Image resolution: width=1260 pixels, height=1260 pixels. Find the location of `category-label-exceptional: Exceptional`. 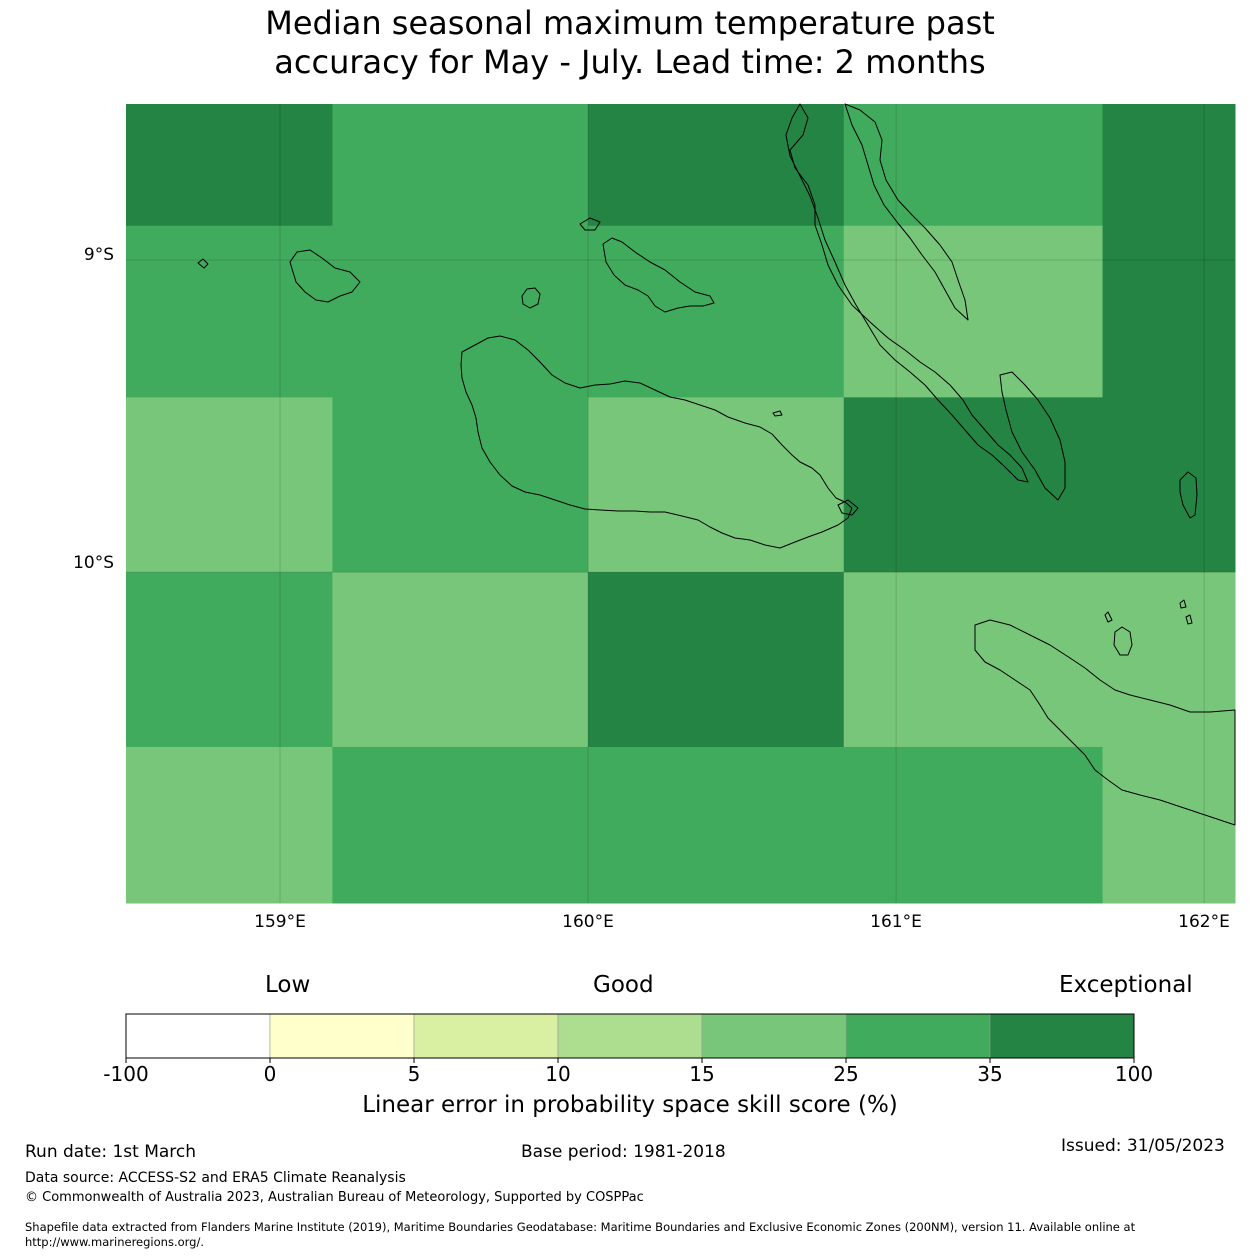

category-label-exceptional: Exceptional is located at coordinates (1126, 985).